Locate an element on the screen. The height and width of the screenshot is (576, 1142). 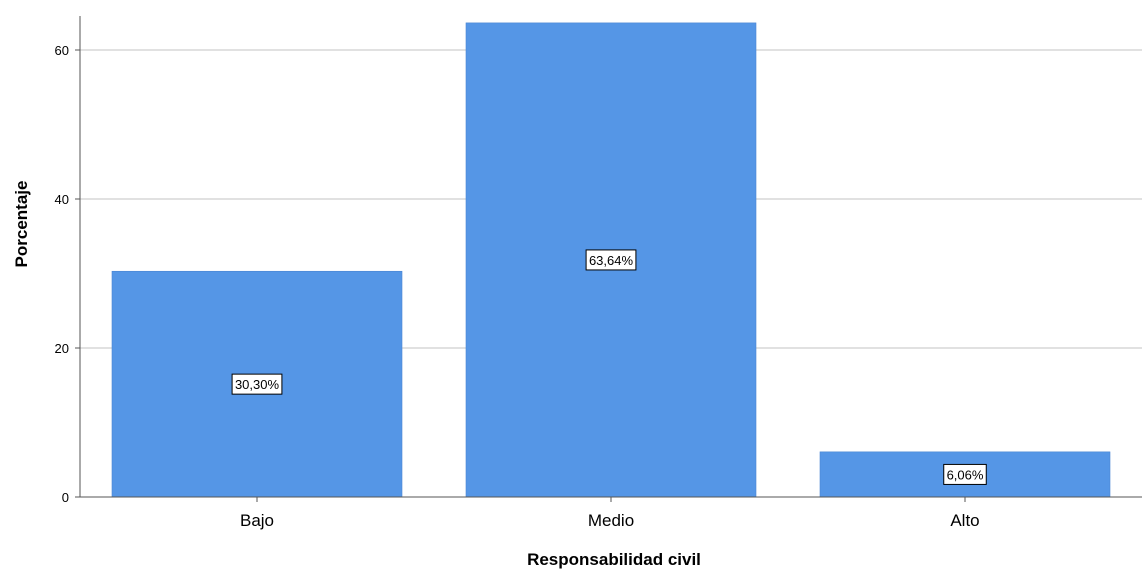
x-category-label: Bajo is located at coordinates (257, 520).